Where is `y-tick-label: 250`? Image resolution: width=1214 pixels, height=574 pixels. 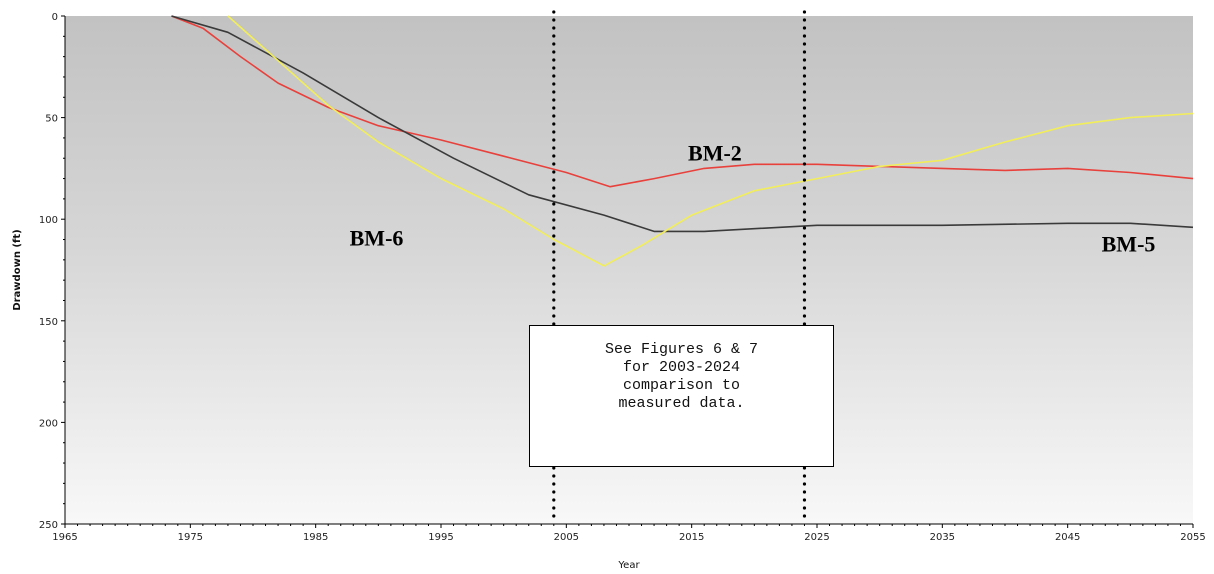 y-tick-label: 250 is located at coordinates (48, 525).